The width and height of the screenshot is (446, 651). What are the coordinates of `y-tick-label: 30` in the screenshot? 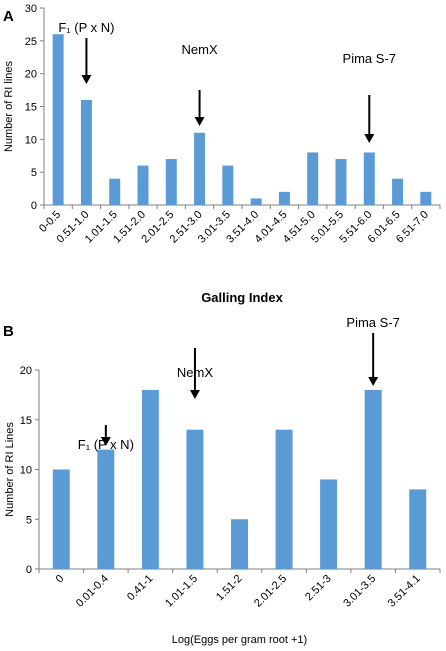 It's located at (31, 9).